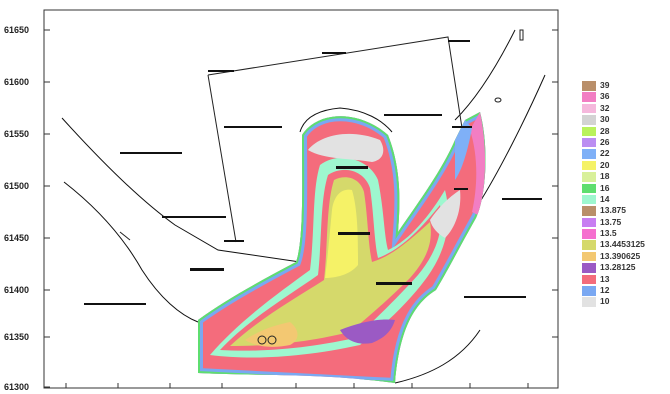 The height and width of the screenshot is (394, 670). What do you see at coordinates (608, 233) in the screenshot?
I see `legend-label: 13.5` at bounding box center [608, 233].